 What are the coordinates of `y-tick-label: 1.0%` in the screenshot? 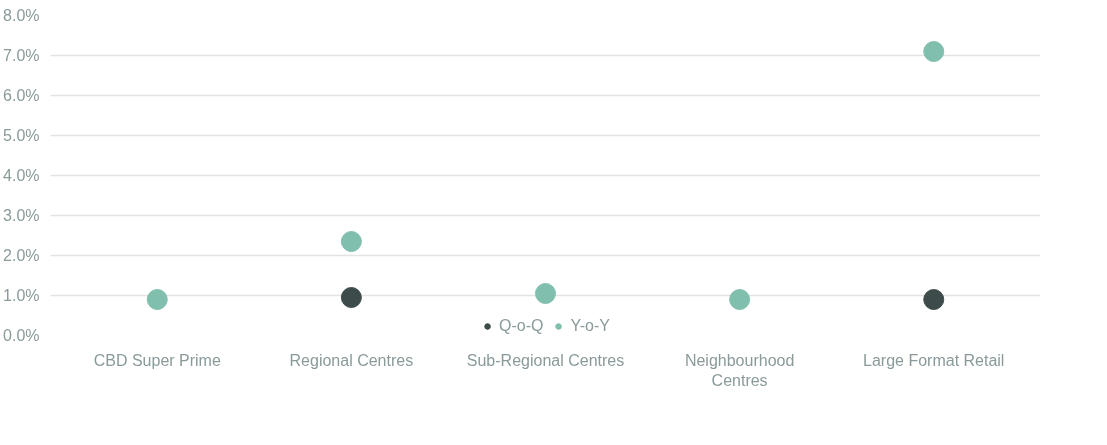 It's located at (21, 295).